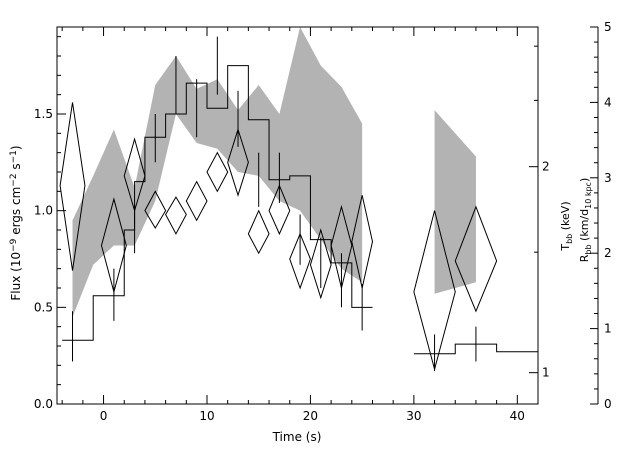 This screenshot has height=457, width=640. Describe the element at coordinates (310, 416) in the screenshot. I see `x-tick-label-20: 20` at that location.